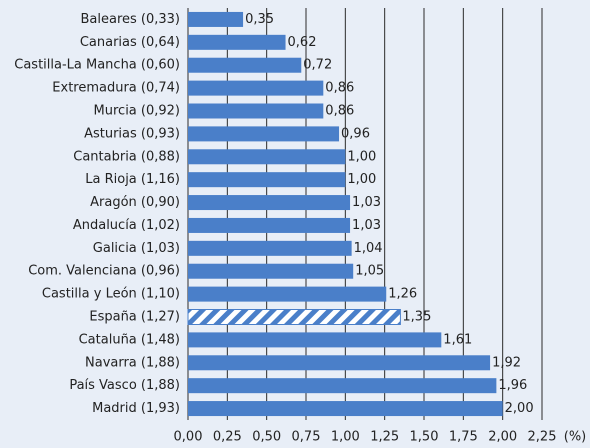 This screenshot has height=448, width=590. What do you see at coordinates (227, 437) in the screenshot?
I see `x-tick-label: 0,25` at bounding box center [227, 437].